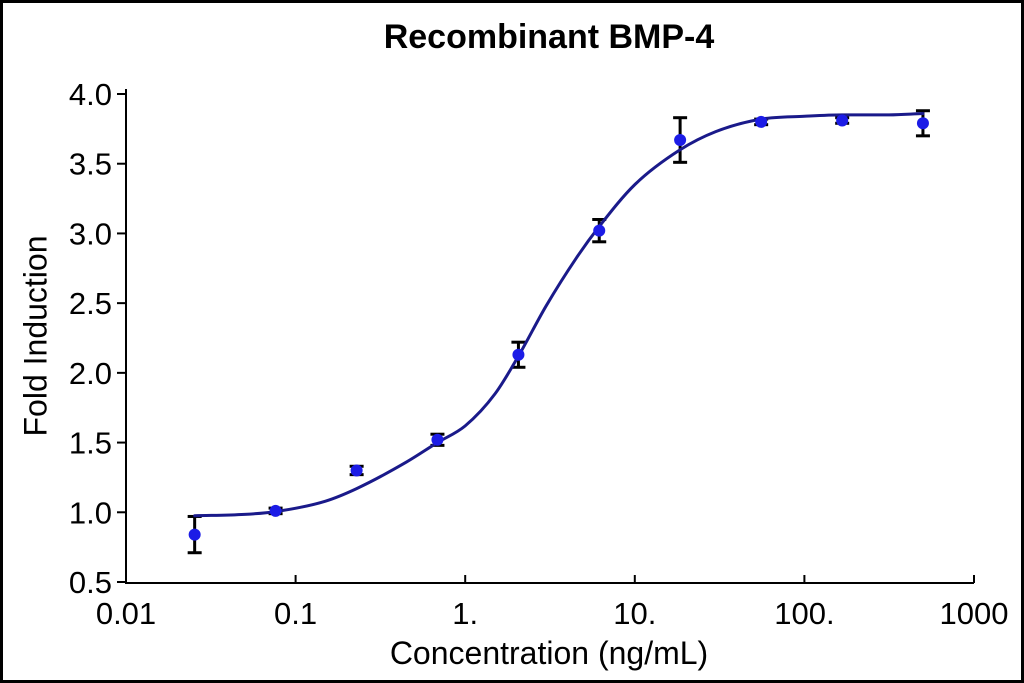 The image size is (1024, 683). I want to click on y-tick-label: 0.5, so click(90, 582).